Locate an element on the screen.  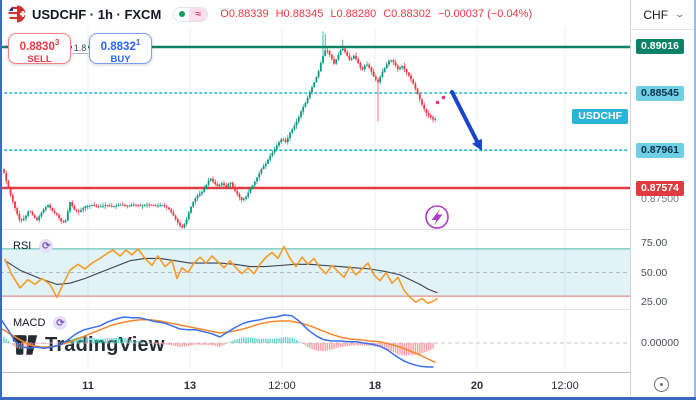
level-price-label: 0.87961 is located at coordinates (660, 150).